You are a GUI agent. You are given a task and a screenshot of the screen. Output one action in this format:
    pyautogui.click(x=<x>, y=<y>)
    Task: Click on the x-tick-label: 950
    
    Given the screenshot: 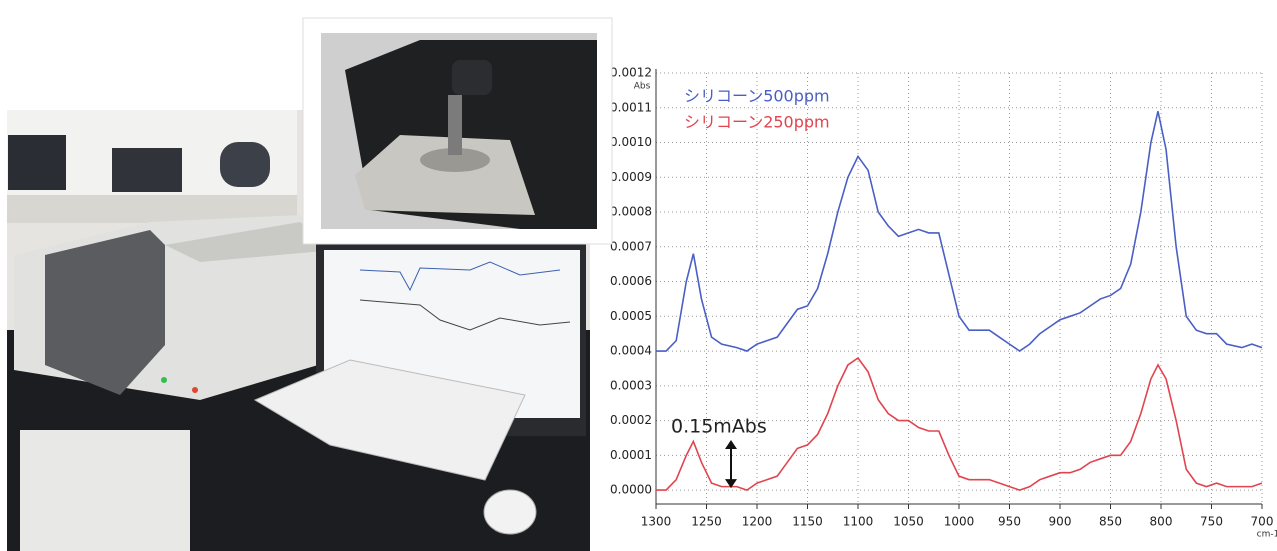 What is the action you would take?
    pyautogui.click(x=1009, y=522)
    